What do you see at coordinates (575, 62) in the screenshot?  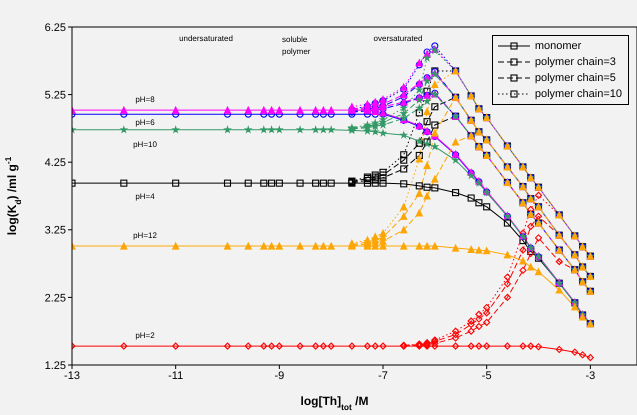 I see `legend-label: polymer chain=3` at bounding box center [575, 62].